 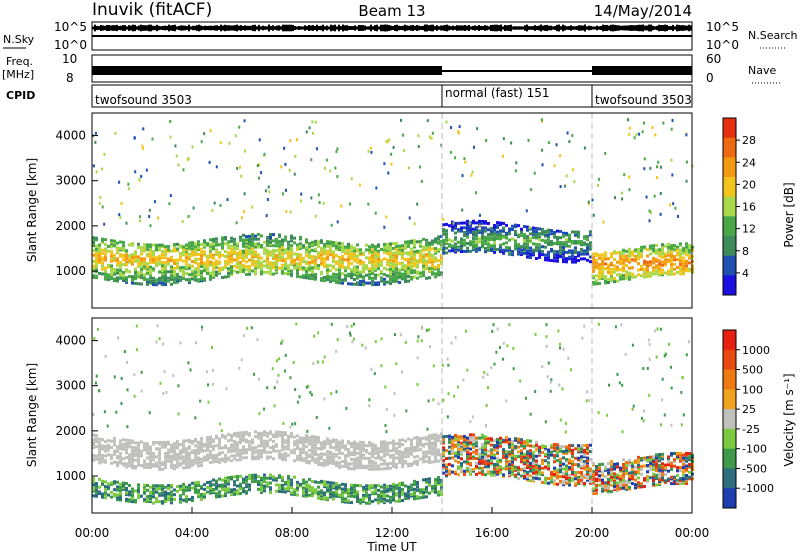 I want to click on nave-tick-top: 60, so click(x=713, y=59).